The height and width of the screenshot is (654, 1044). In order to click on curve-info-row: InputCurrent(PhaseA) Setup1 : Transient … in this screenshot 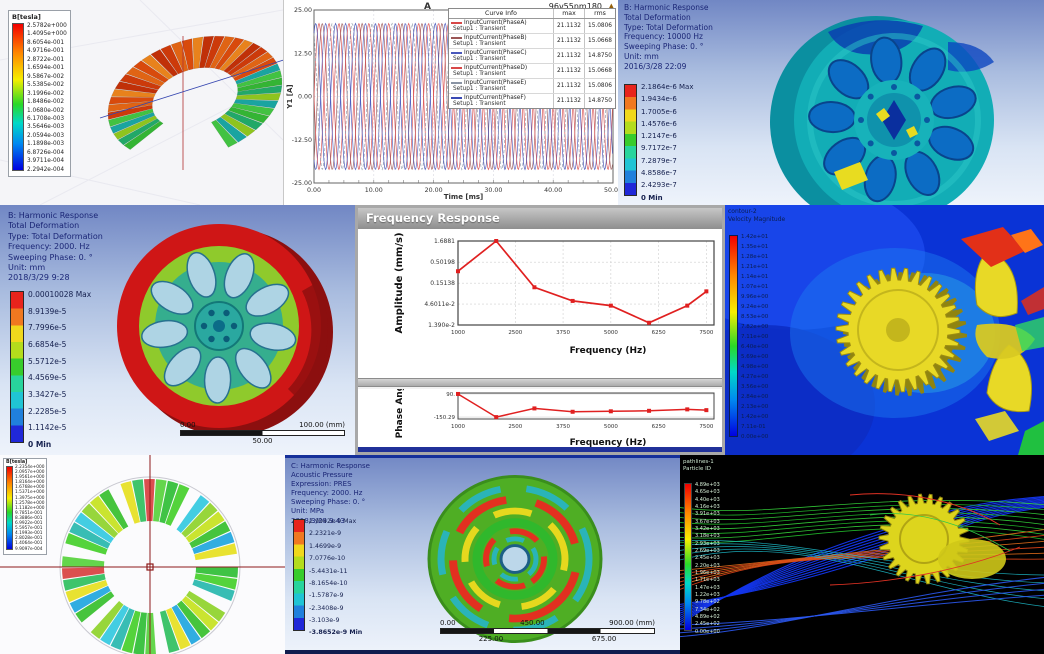, I will do `click(532, 26)`.